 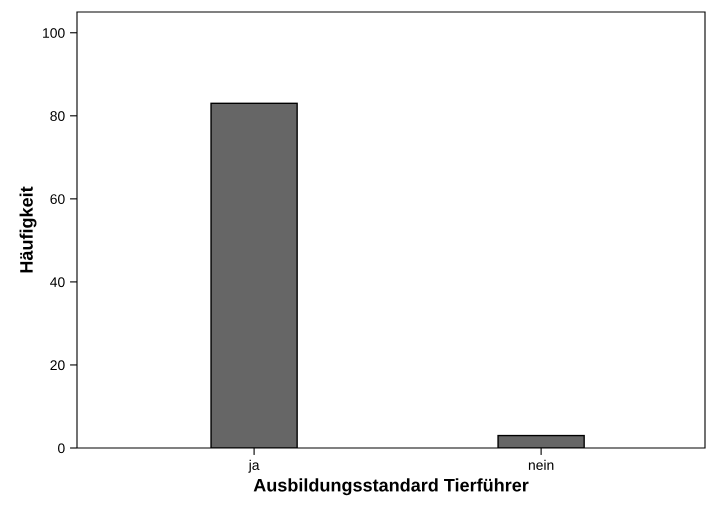 What do you see at coordinates (57, 199) in the screenshot?
I see `y-tick-label: 60` at bounding box center [57, 199].